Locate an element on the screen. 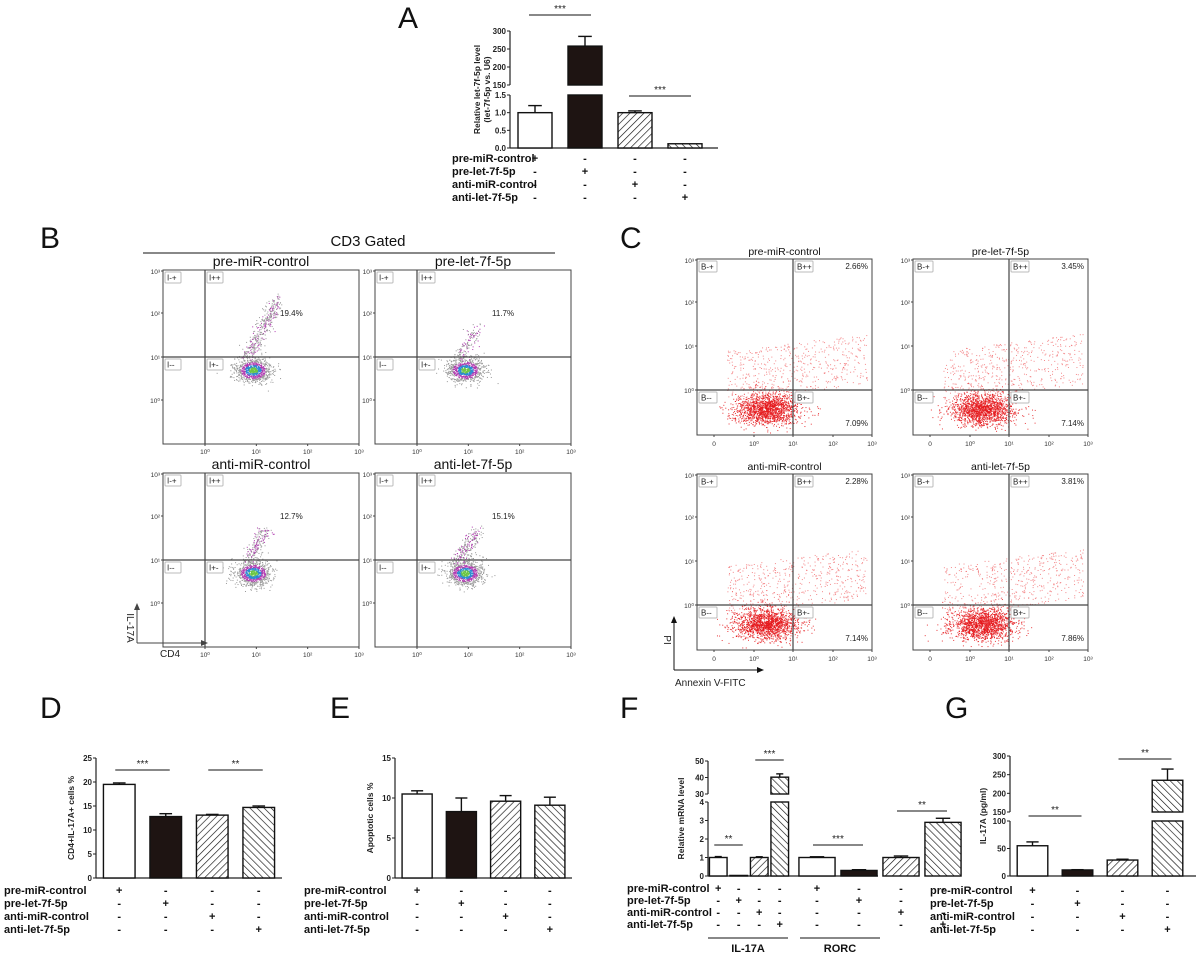 The width and height of the screenshot is (1200, 958). bar is located at coordinates (166, 847).